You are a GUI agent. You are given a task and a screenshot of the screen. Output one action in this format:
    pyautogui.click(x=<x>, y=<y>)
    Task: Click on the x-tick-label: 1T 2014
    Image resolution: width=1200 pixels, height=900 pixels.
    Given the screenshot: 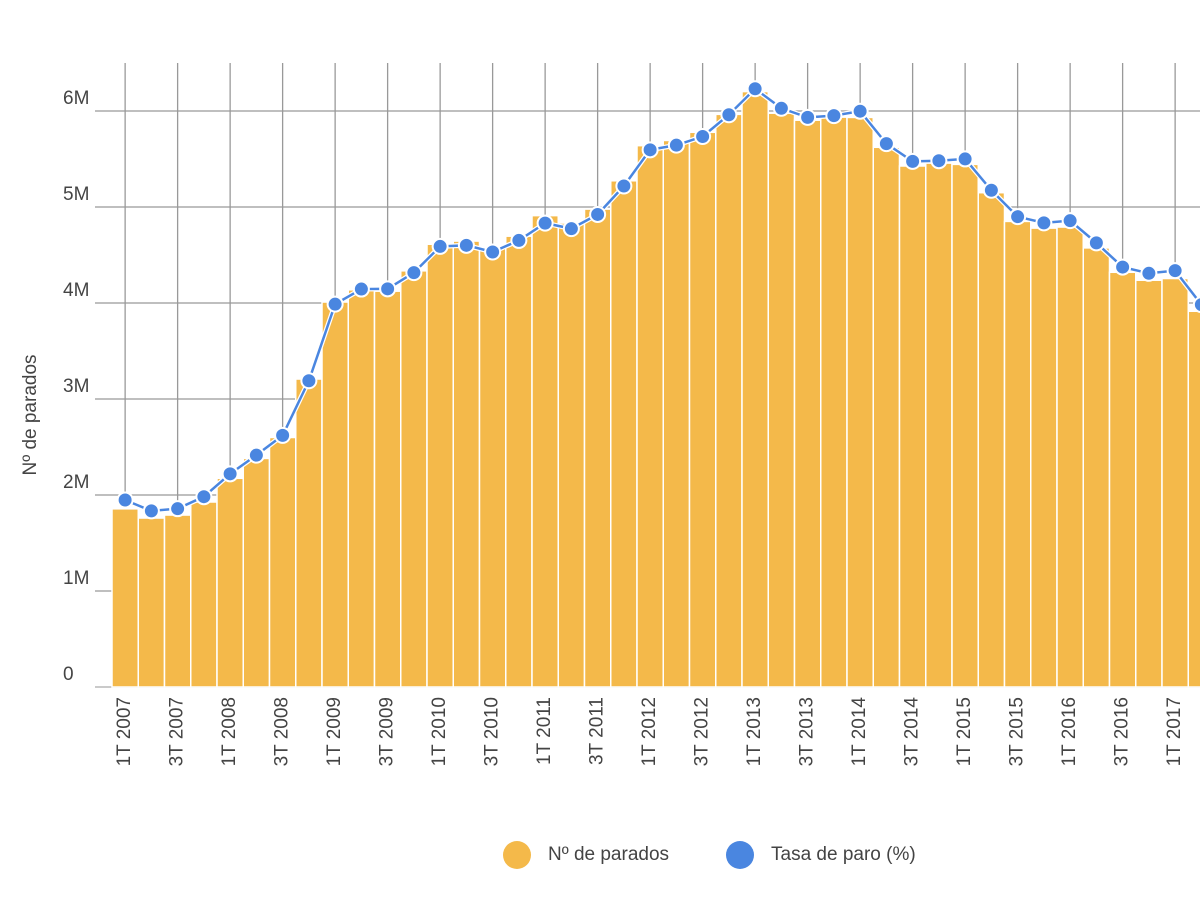 What is the action you would take?
    pyautogui.click(x=859, y=732)
    